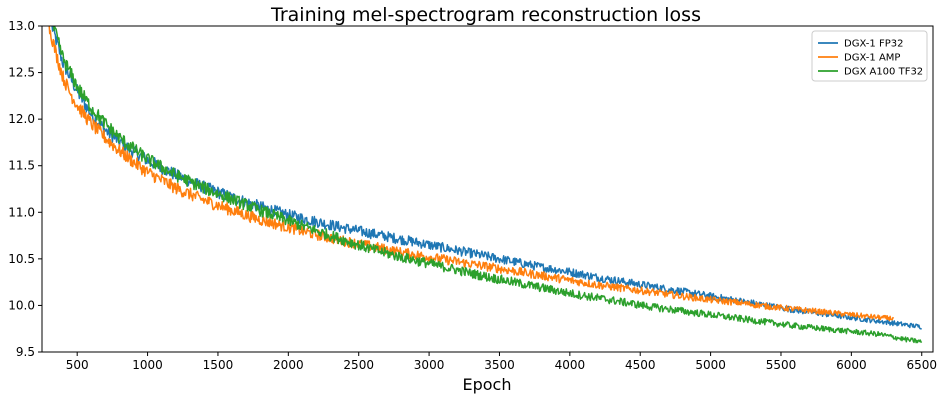 The image size is (940, 401). Describe the element at coordinates (25, 352) in the screenshot. I see `y-tick-label: 9.5` at that location.